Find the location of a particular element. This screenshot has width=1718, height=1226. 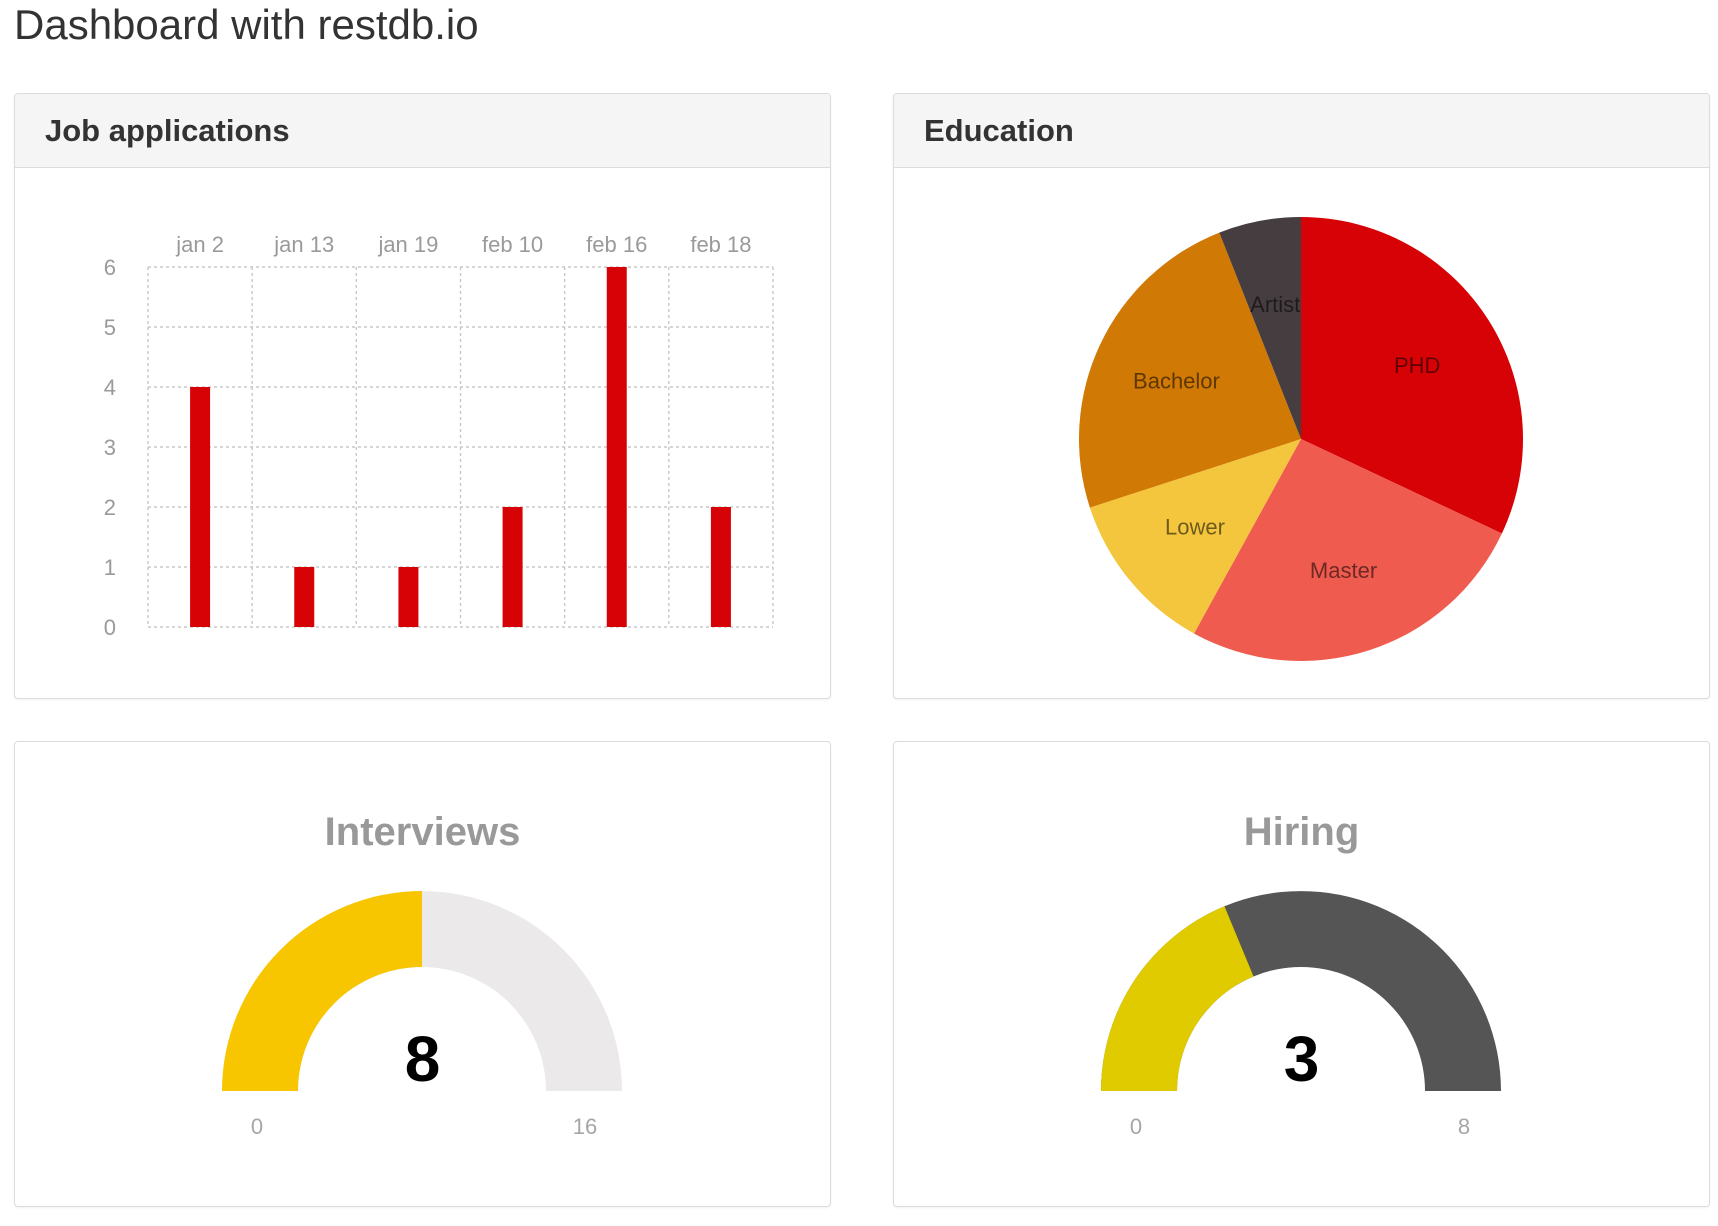

education-pie-chart: PHD Master Lower Bachelor Artist is located at coordinates (1301, 439).